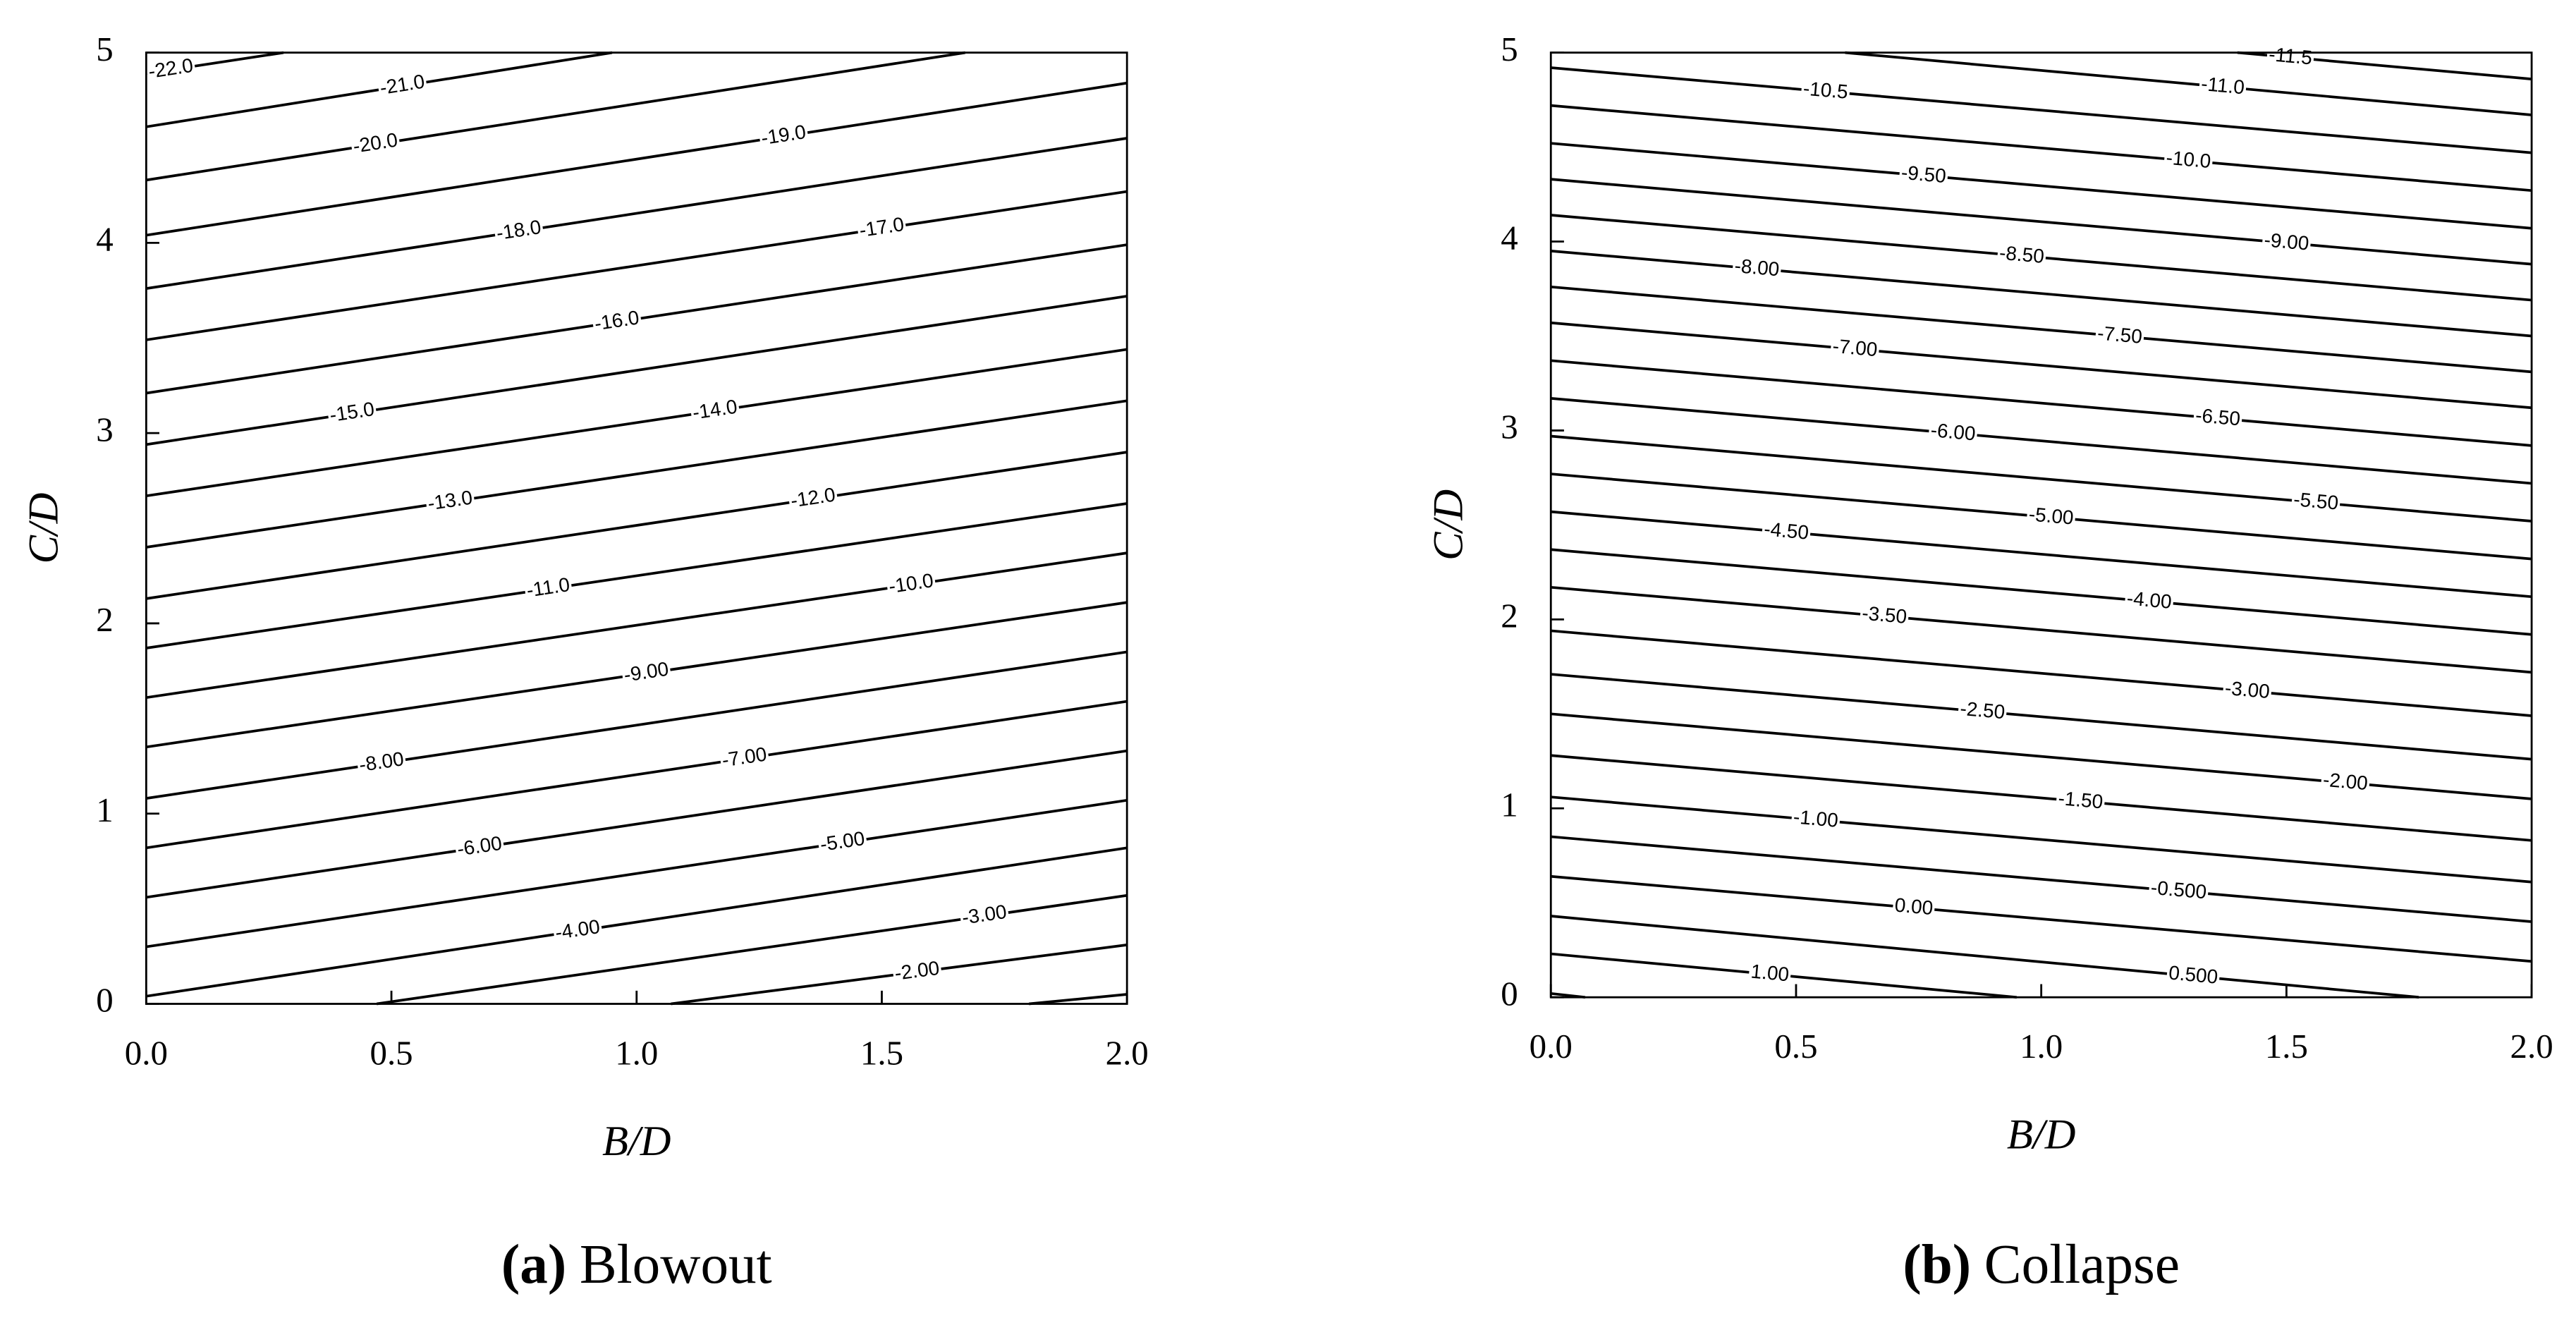 The height and width of the screenshot is (1330, 2576). Describe the element at coordinates (2041, 1264) in the screenshot. I see `caption: (b) Collapse` at that location.